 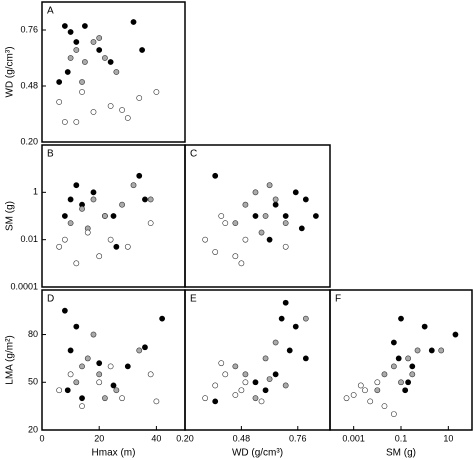 What do you see at coordinates (448, 438) in the screenshot?
I see `x-tick-label: 10` at bounding box center [448, 438].